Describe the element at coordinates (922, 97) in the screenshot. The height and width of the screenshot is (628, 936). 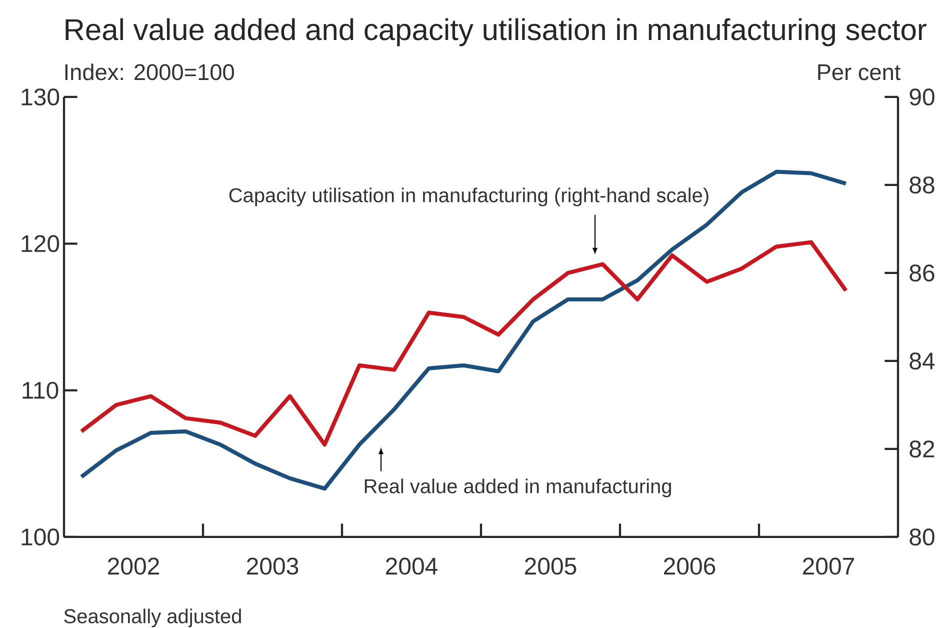
I see `y2-tick-label: 90` at that location.